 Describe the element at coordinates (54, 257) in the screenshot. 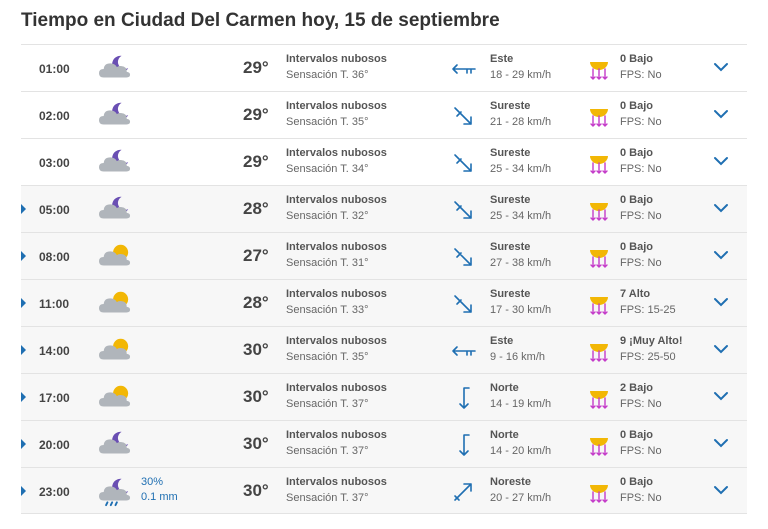

I see `hour-label: 08:00` at that location.